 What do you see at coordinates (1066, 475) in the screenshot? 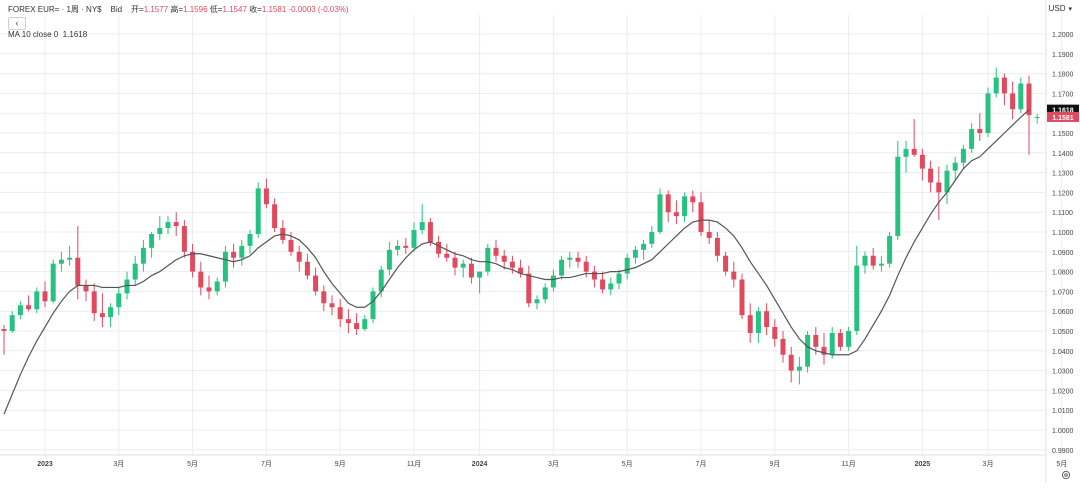
I see `gear-icon` at bounding box center [1066, 475].